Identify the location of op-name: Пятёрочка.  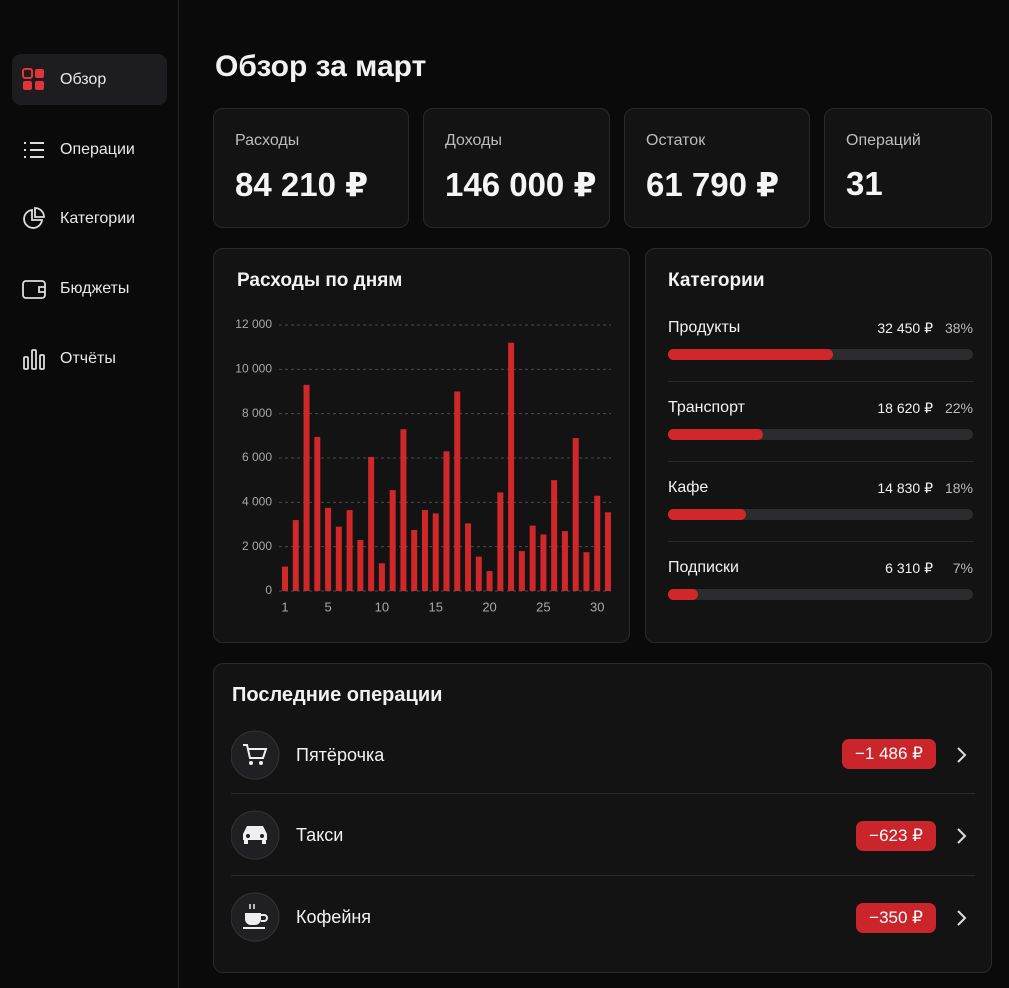
(340, 755).